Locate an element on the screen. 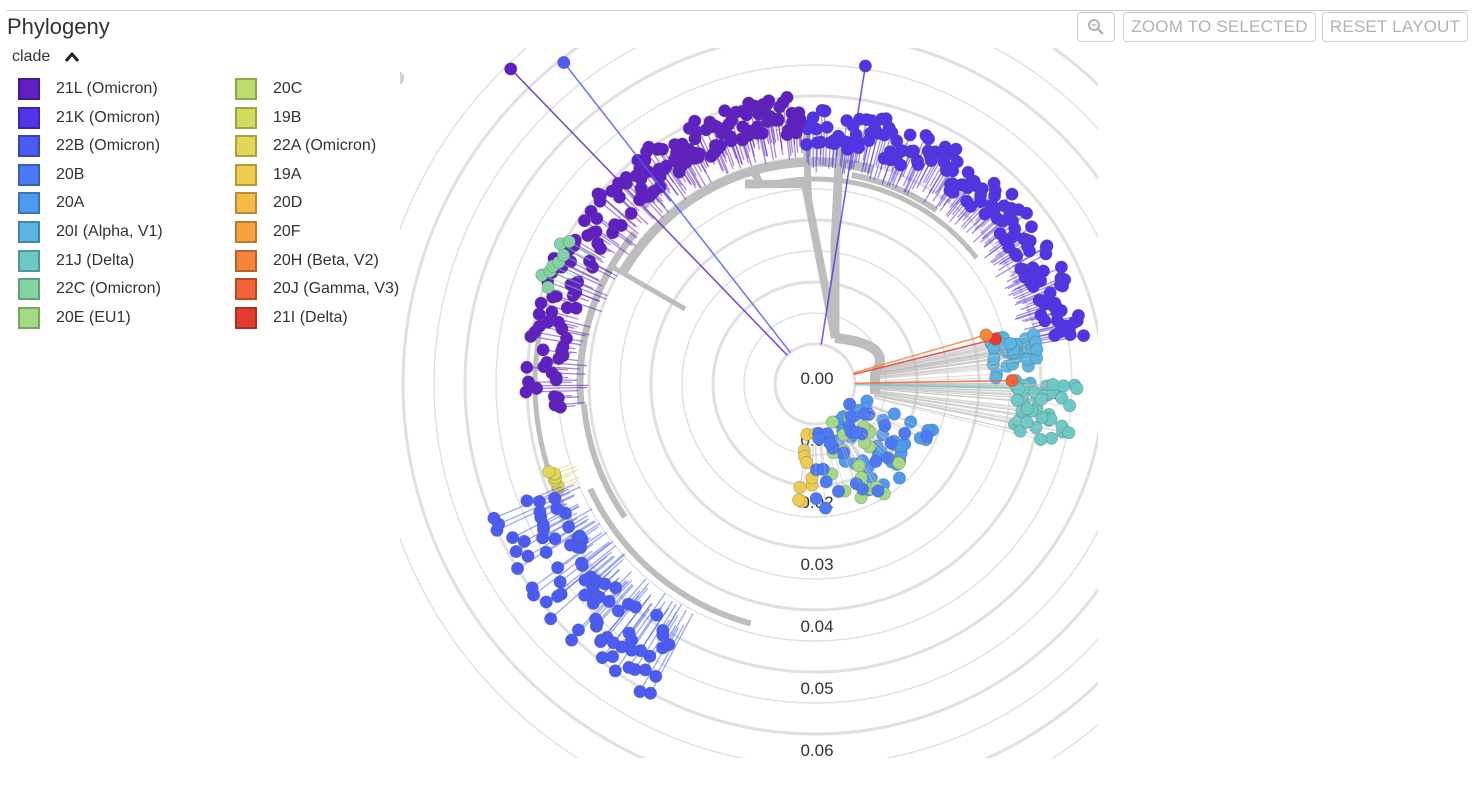  legend-item: 20D is located at coordinates (268, 203).